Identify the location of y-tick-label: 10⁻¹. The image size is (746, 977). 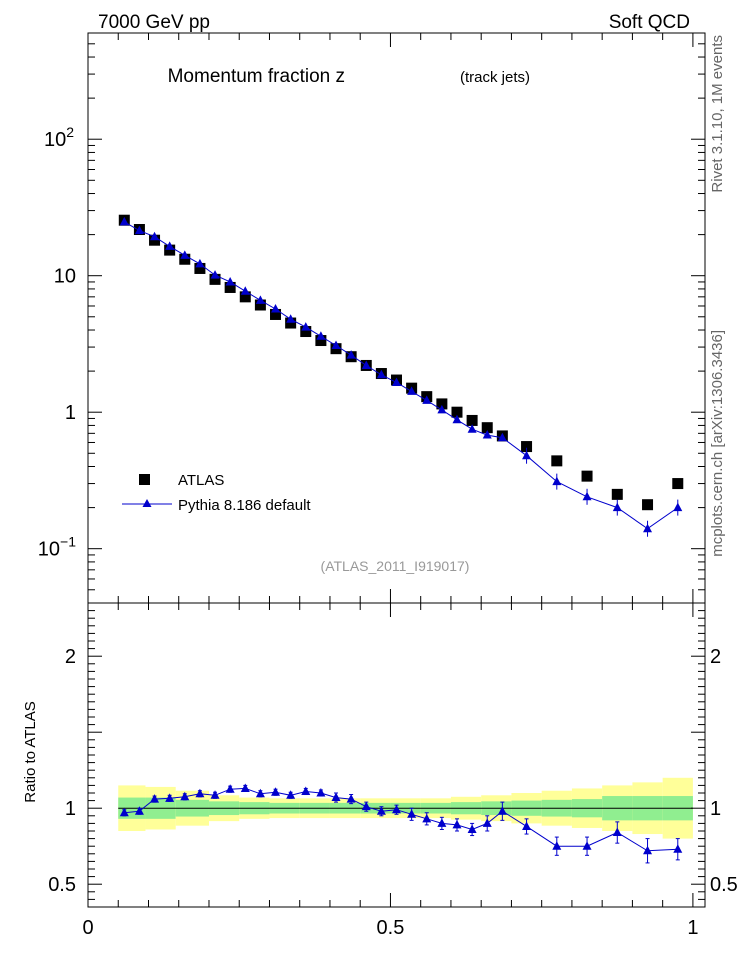
(57, 547).